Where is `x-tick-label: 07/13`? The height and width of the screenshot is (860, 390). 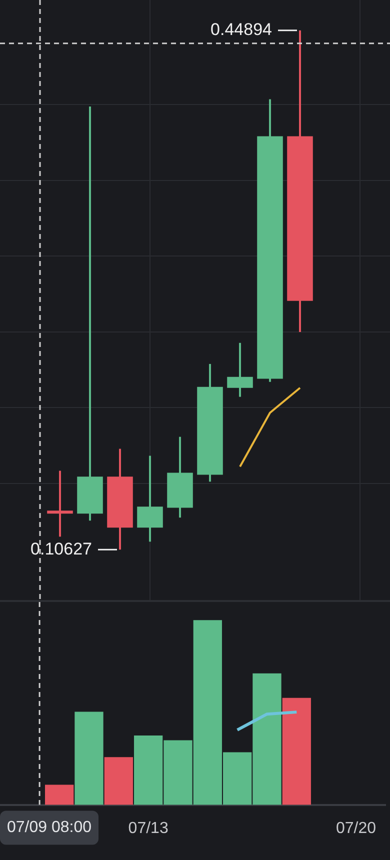 x-tick-label: 07/13 is located at coordinates (148, 828).